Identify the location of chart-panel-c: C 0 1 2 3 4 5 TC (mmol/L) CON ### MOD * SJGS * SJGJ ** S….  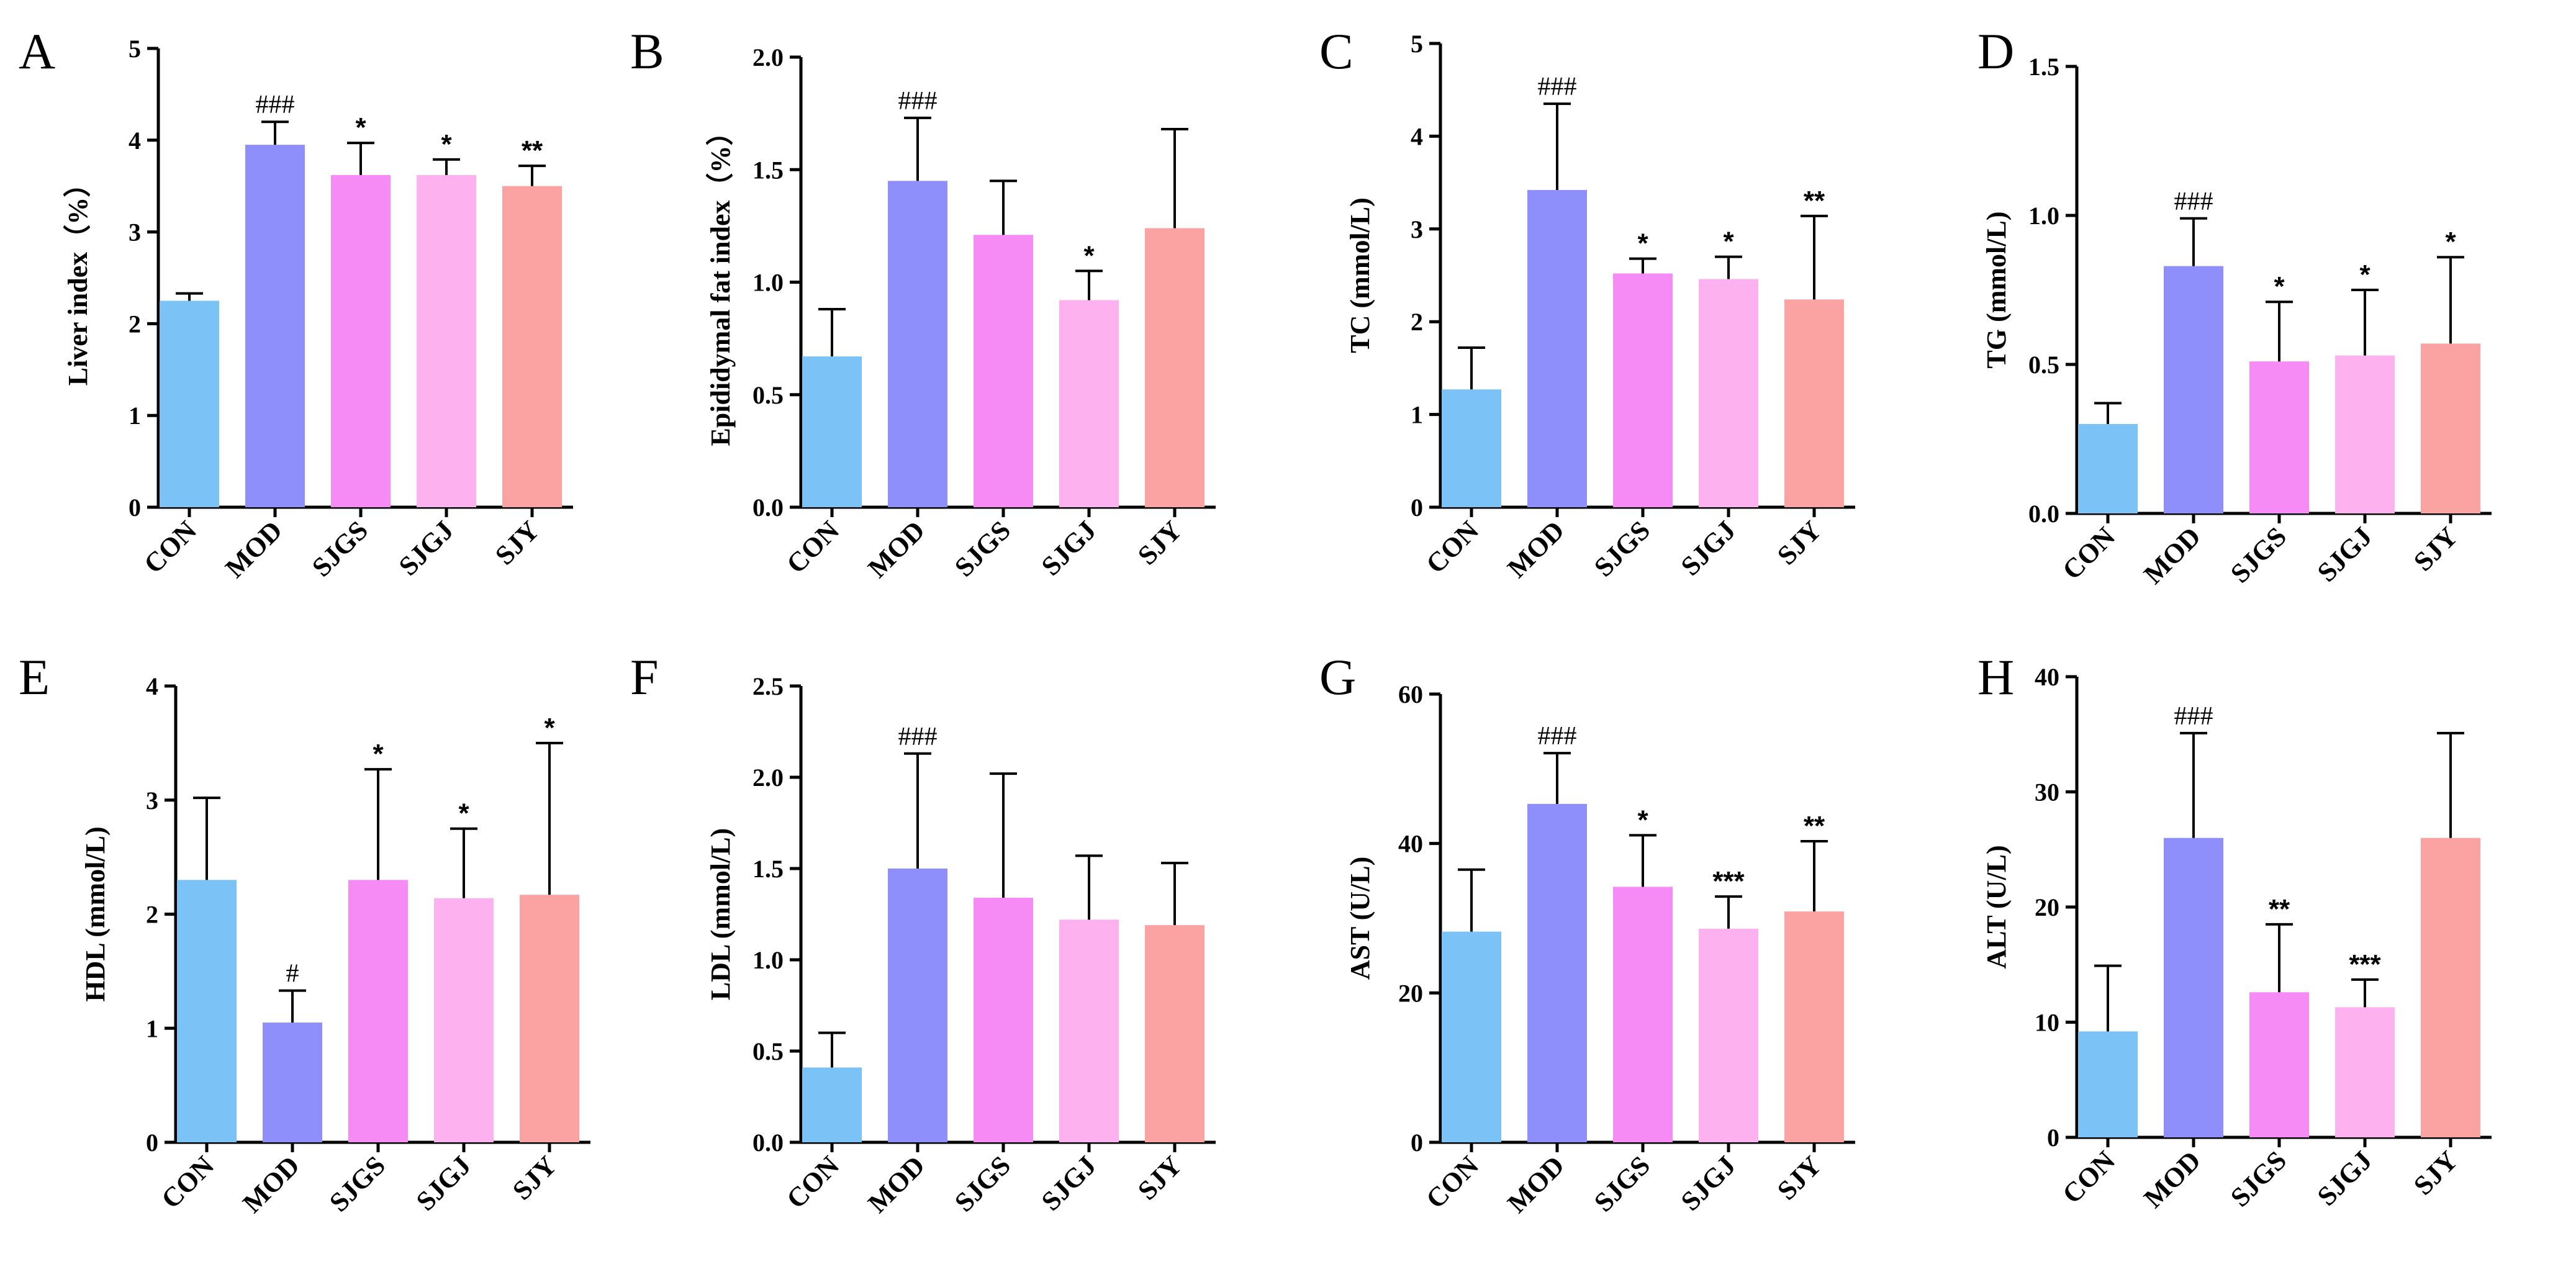
(1587, 303).